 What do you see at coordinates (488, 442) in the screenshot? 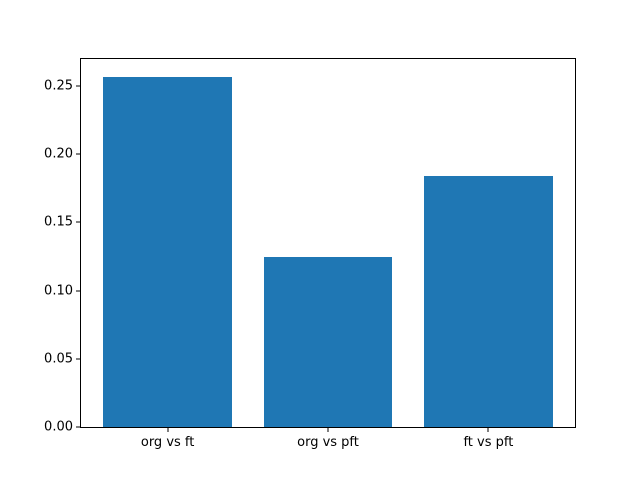
I see `x-tick-label: ft vs pft` at bounding box center [488, 442].